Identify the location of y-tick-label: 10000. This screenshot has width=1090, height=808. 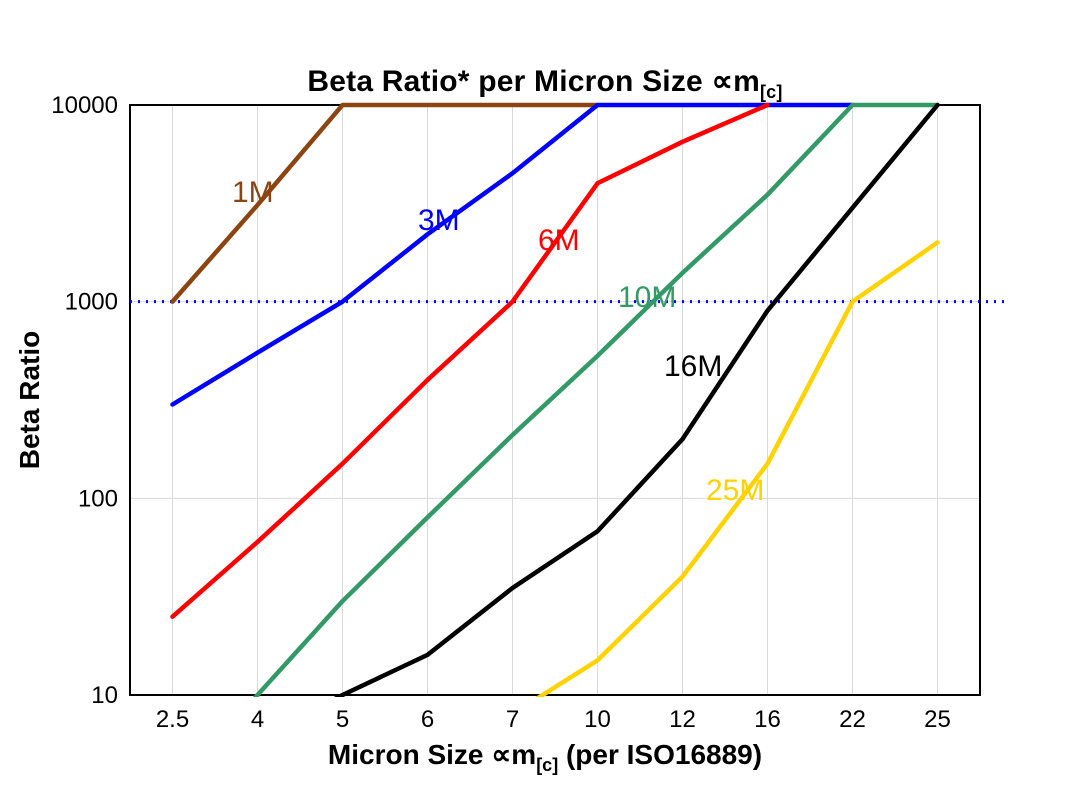
(84, 105).